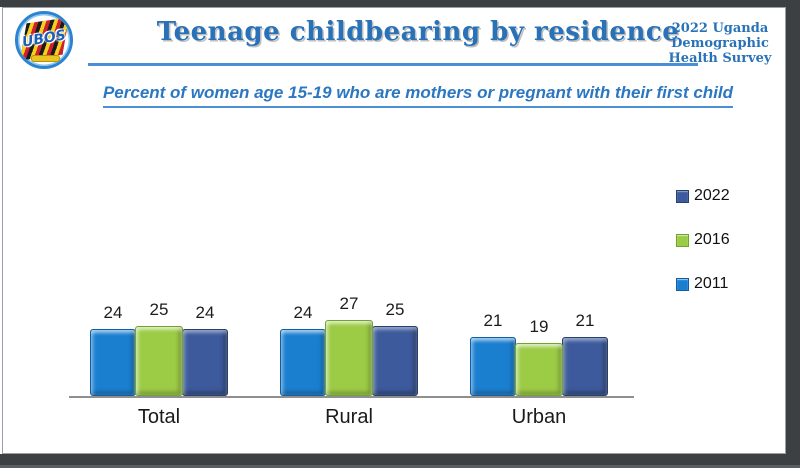 The width and height of the screenshot is (800, 468). Describe the element at coordinates (720, 58) in the screenshot. I see `survey-label-line3: Health Survey` at that location.